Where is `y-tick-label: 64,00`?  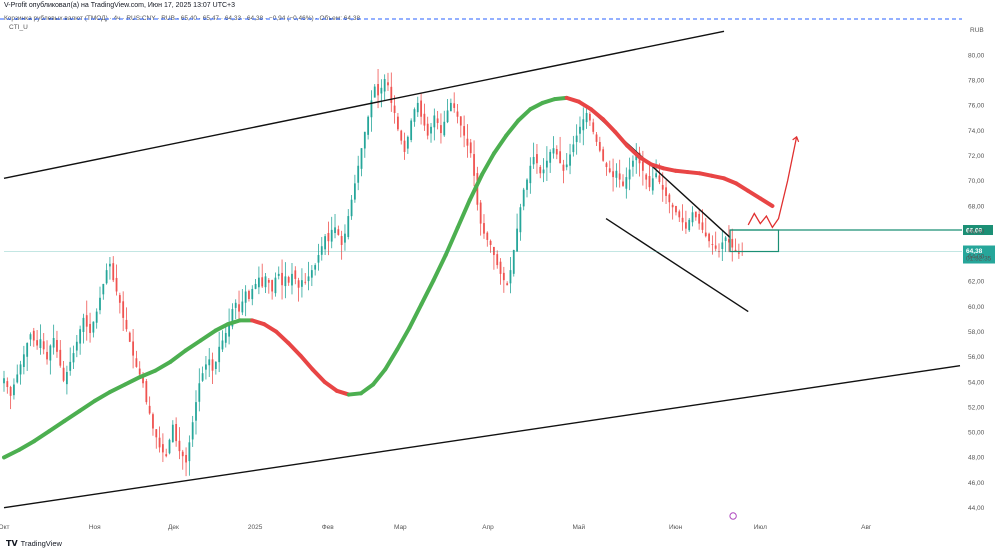 y-tick-label: 64,00 is located at coordinates (976, 257).